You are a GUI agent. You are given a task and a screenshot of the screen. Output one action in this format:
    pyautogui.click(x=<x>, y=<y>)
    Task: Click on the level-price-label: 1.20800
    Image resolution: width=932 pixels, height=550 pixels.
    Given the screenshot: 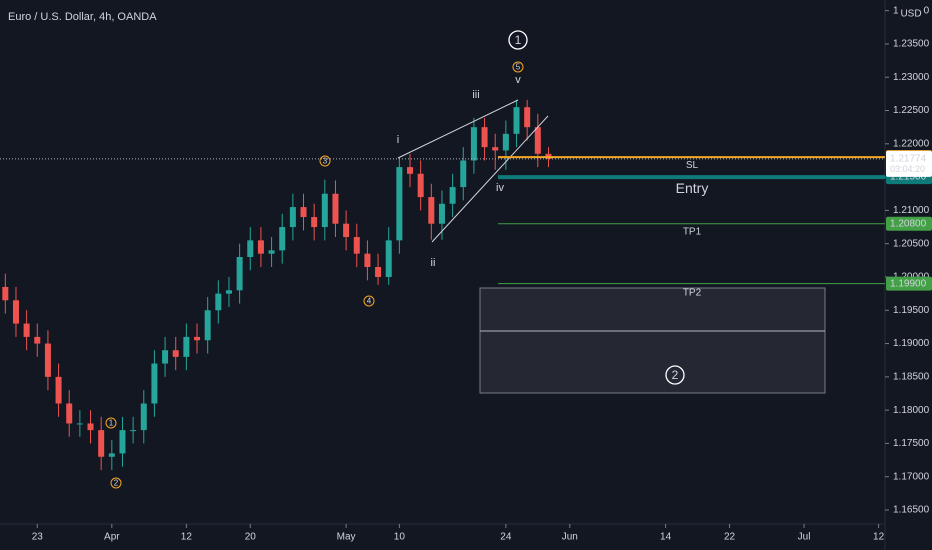 What is the action you would take?
    pyautogui.click(x=908, y=223)
    